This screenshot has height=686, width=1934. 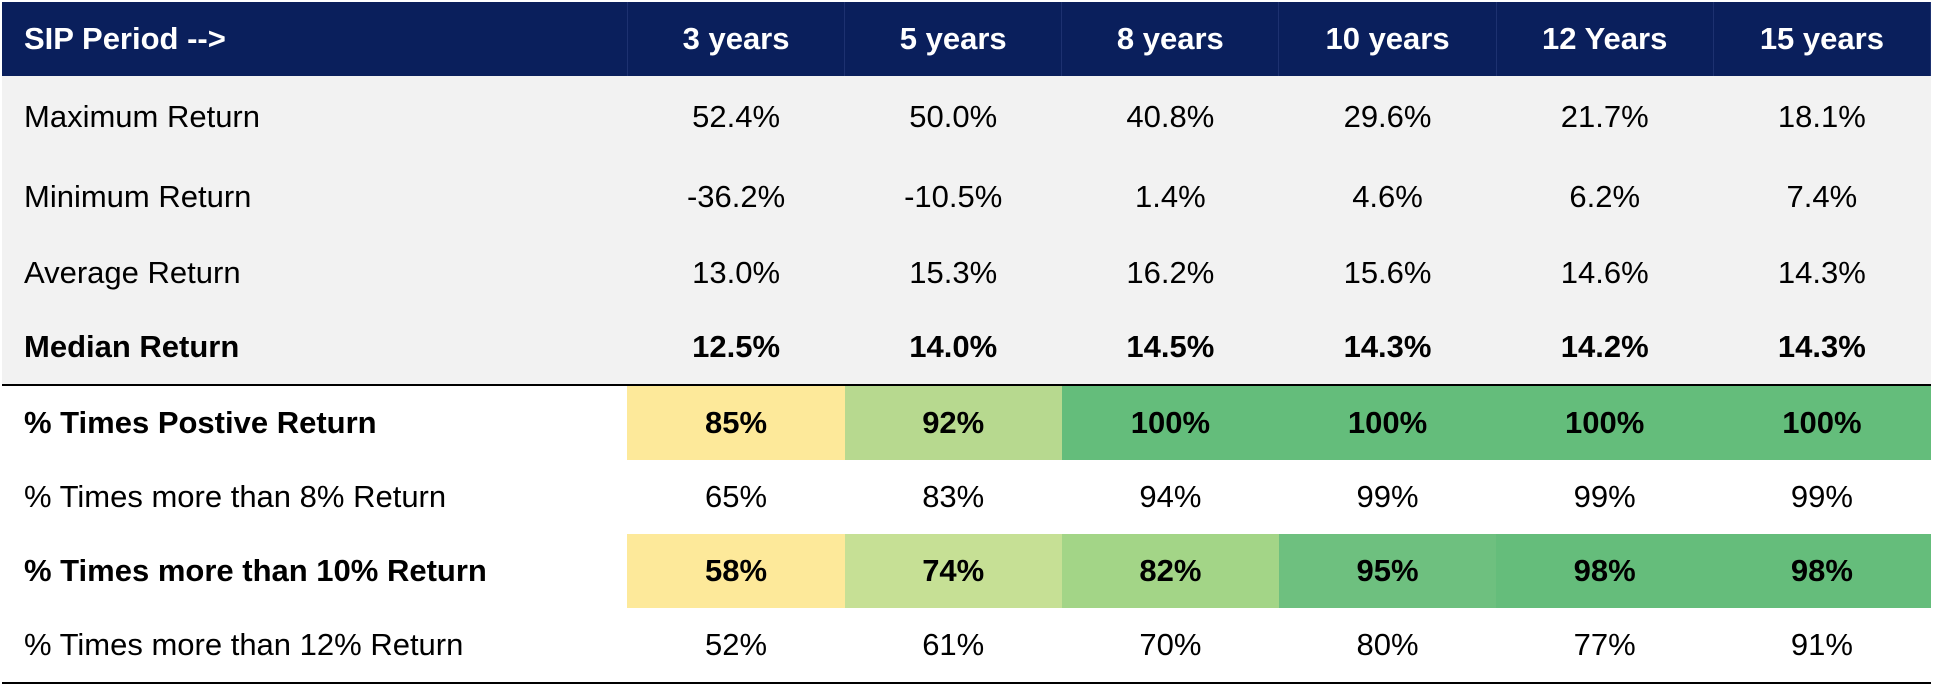 I want to click on row-label: % Times more than 12% Return, so click(x=315, y=646).